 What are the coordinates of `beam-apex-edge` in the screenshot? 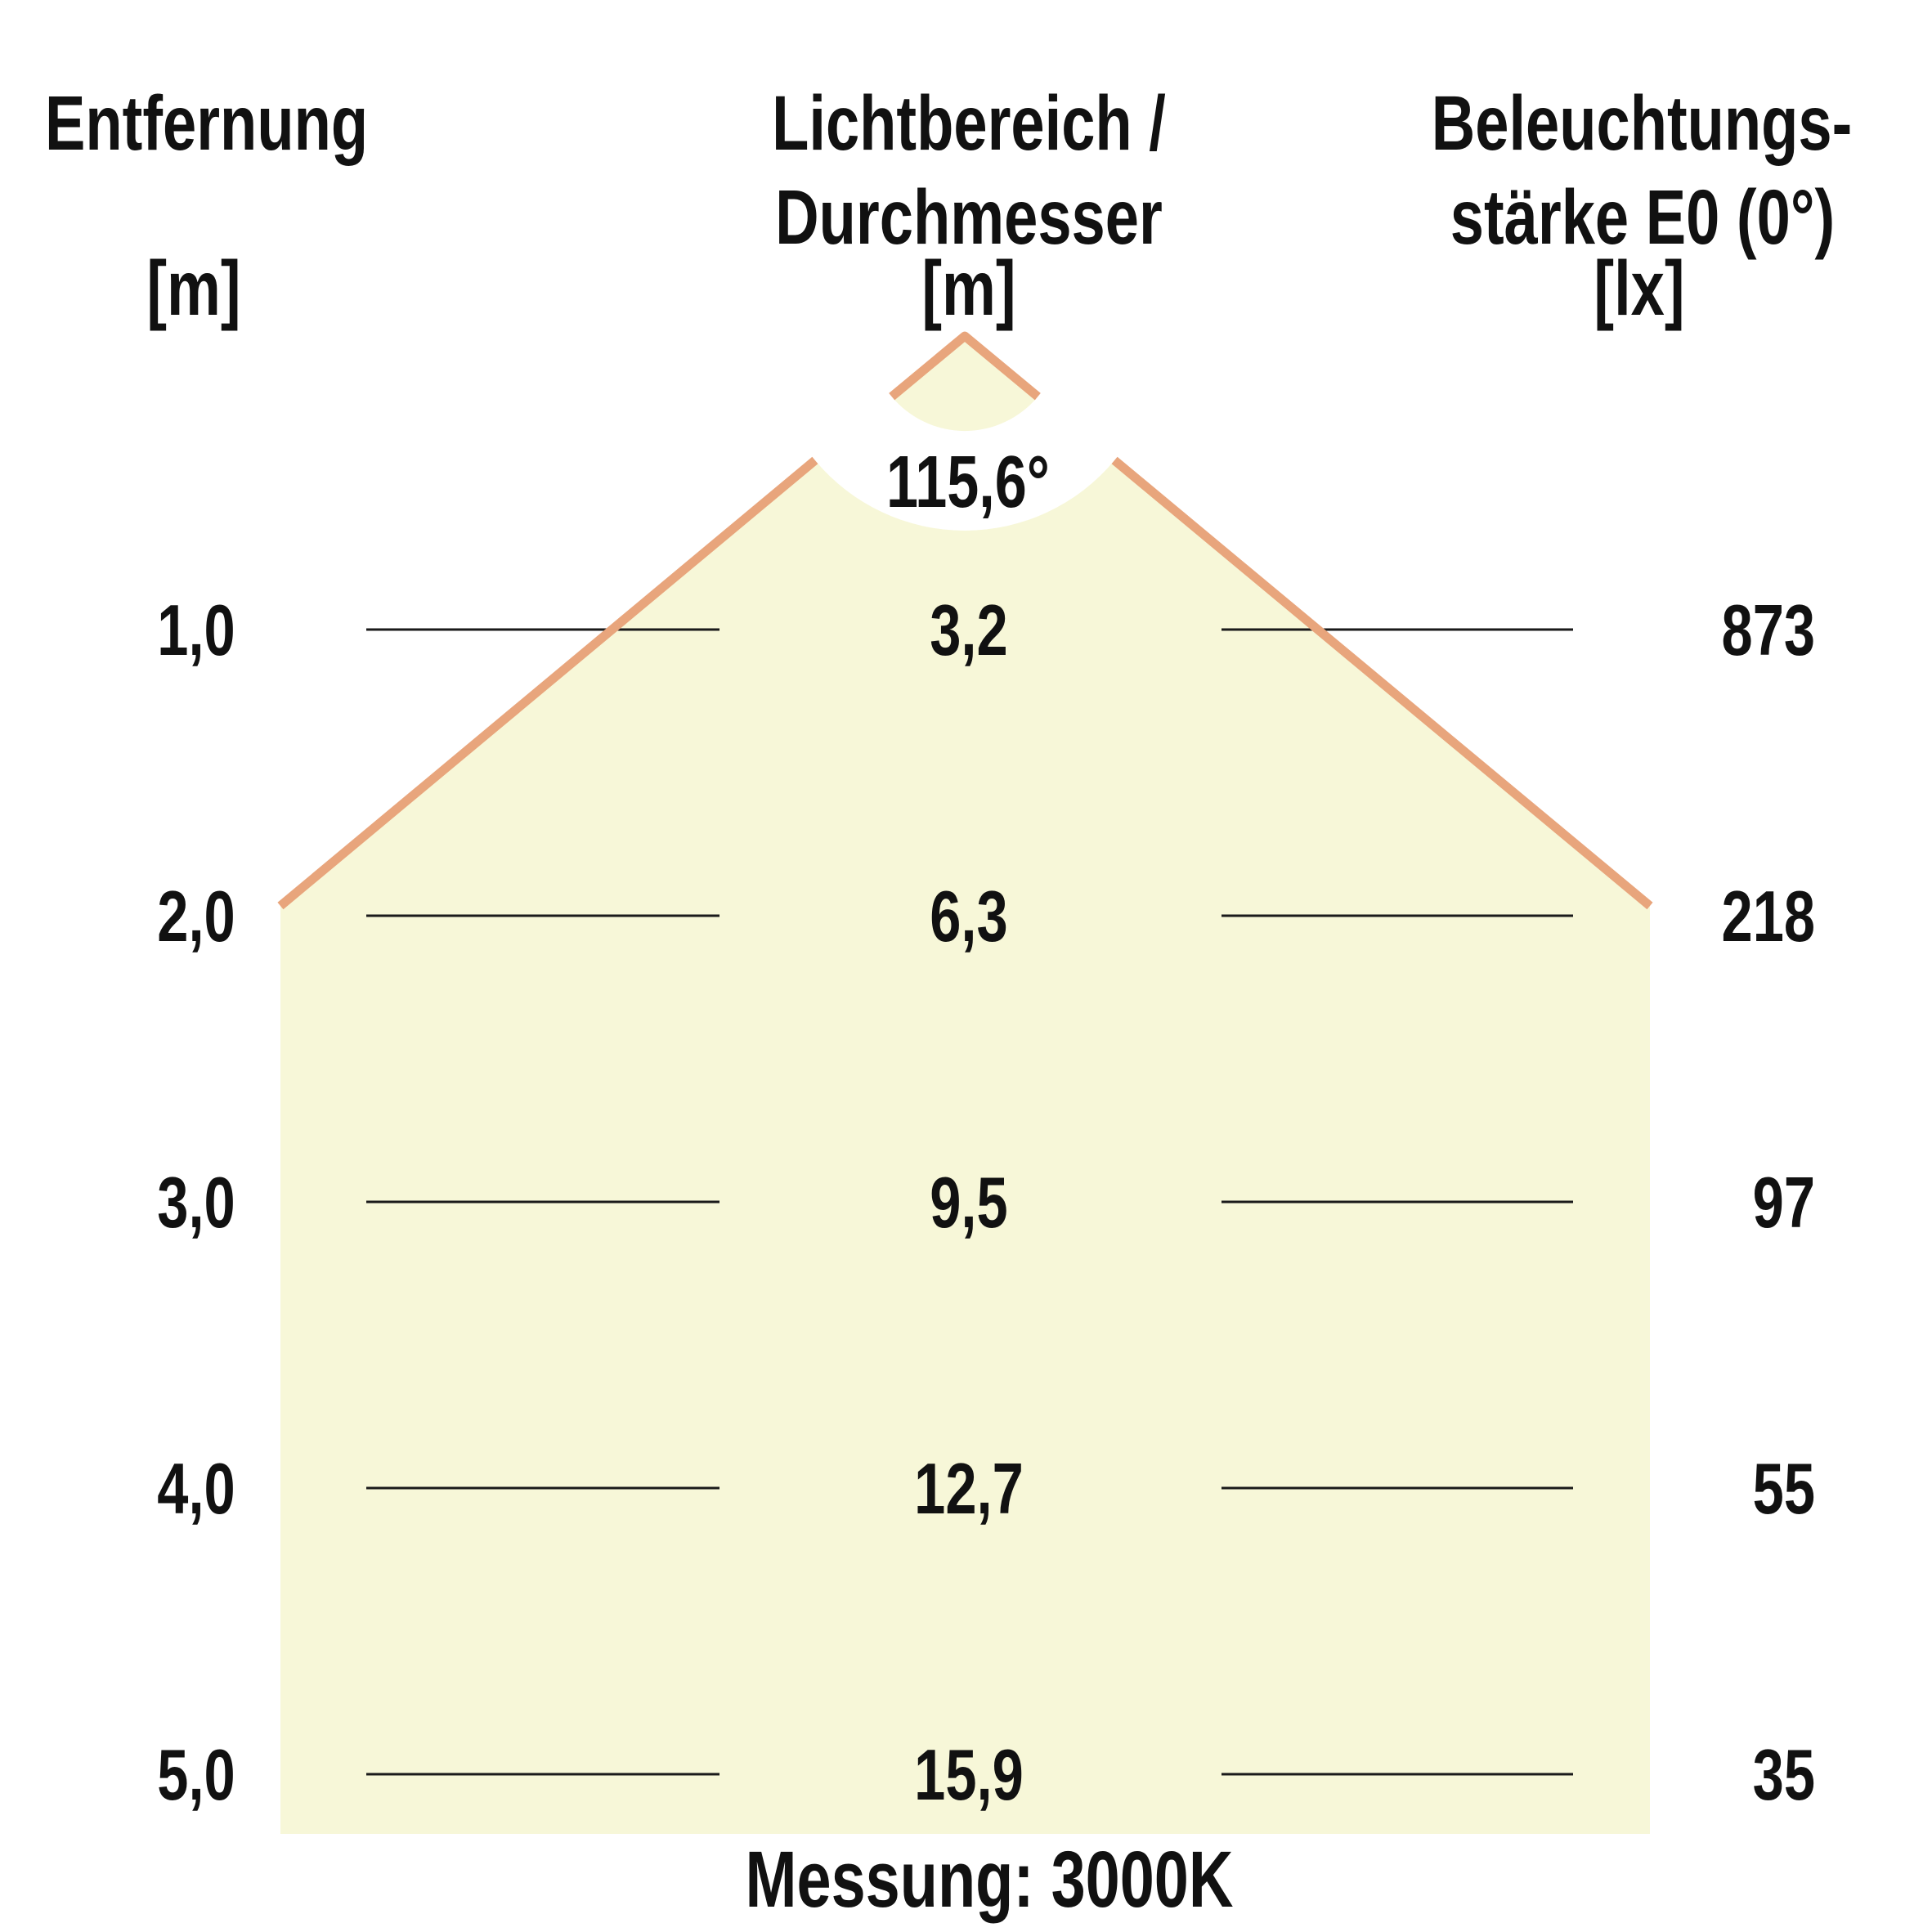 It's located at (965, 366).